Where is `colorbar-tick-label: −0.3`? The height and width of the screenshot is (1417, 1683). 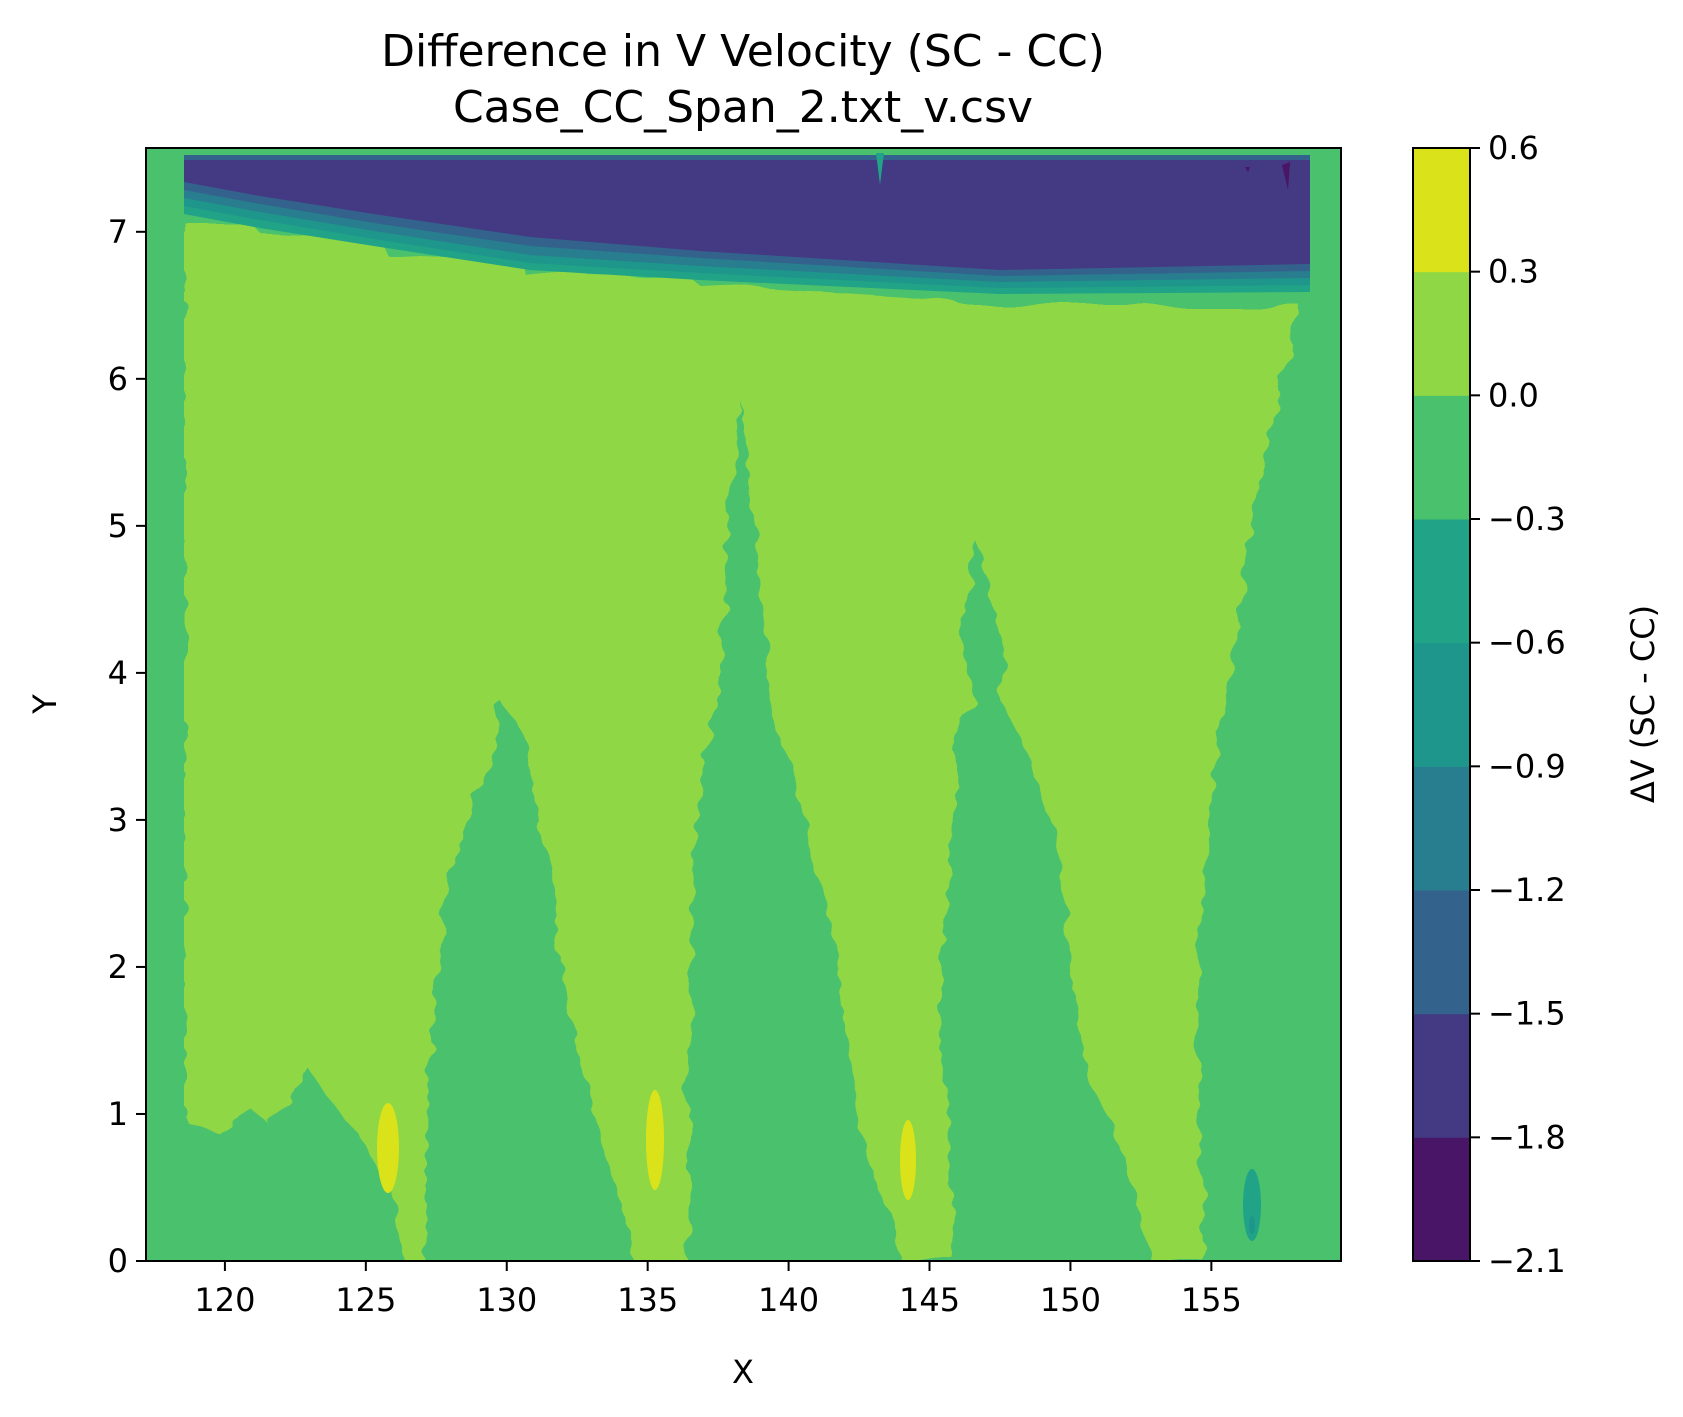 colorbar-tick-label: −0.3 is located at coordinates (1527, 519).